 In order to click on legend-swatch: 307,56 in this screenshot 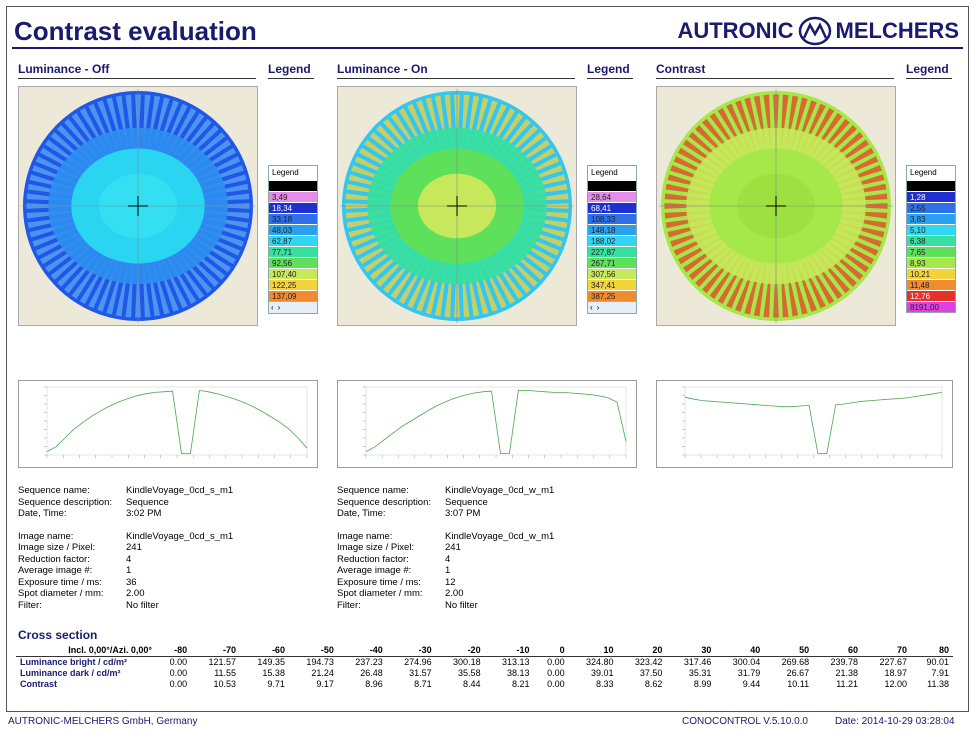, I will do `click(612, 273)`.